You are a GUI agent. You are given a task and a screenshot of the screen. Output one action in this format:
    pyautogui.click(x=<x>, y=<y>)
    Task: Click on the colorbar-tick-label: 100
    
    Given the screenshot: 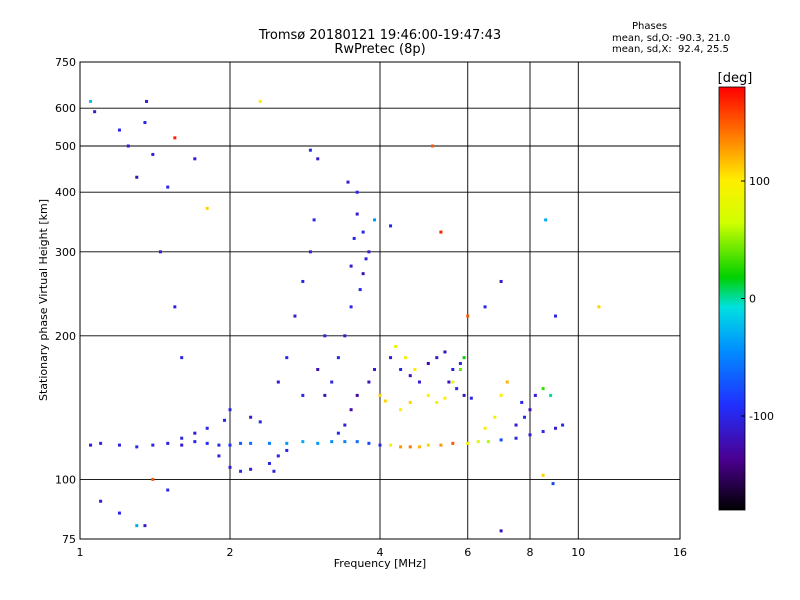 What is the action you would take?
    pyautogui.click(x=759, y=181)
    